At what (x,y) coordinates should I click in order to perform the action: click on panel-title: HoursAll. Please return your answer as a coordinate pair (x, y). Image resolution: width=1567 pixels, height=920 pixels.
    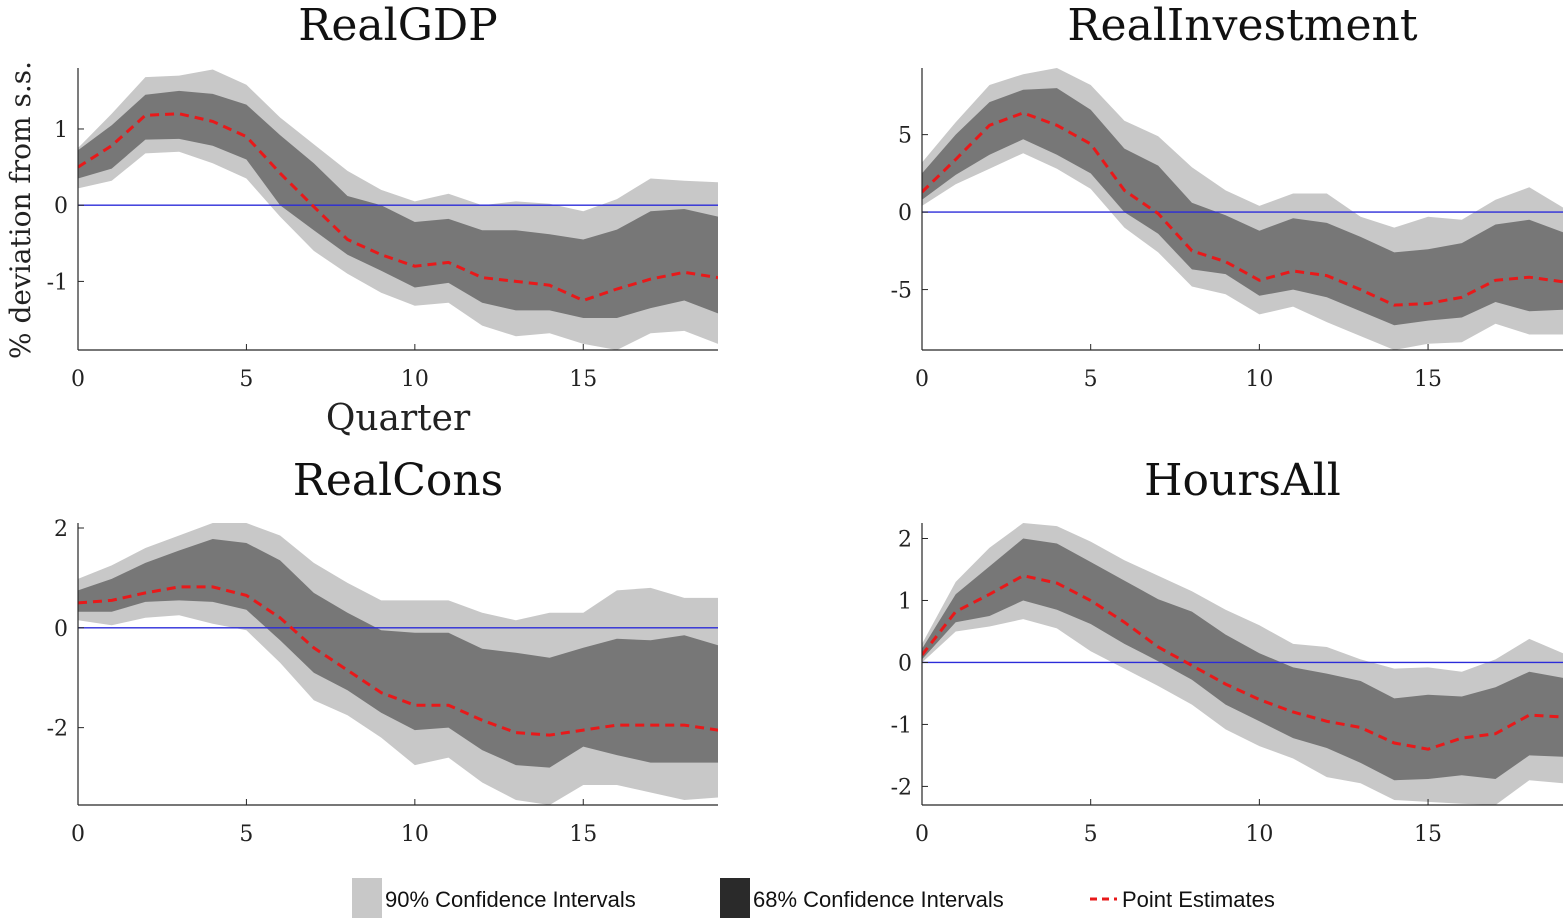
    Looking at the image, I should click on (1242, 480).